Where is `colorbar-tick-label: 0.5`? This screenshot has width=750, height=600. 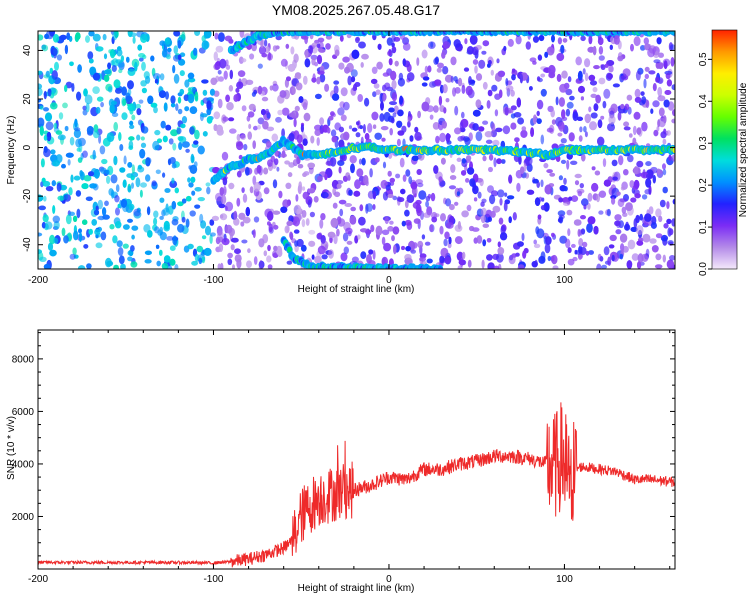 colorbar-tick-label: 0.5 is located at coordinates (703, 59).